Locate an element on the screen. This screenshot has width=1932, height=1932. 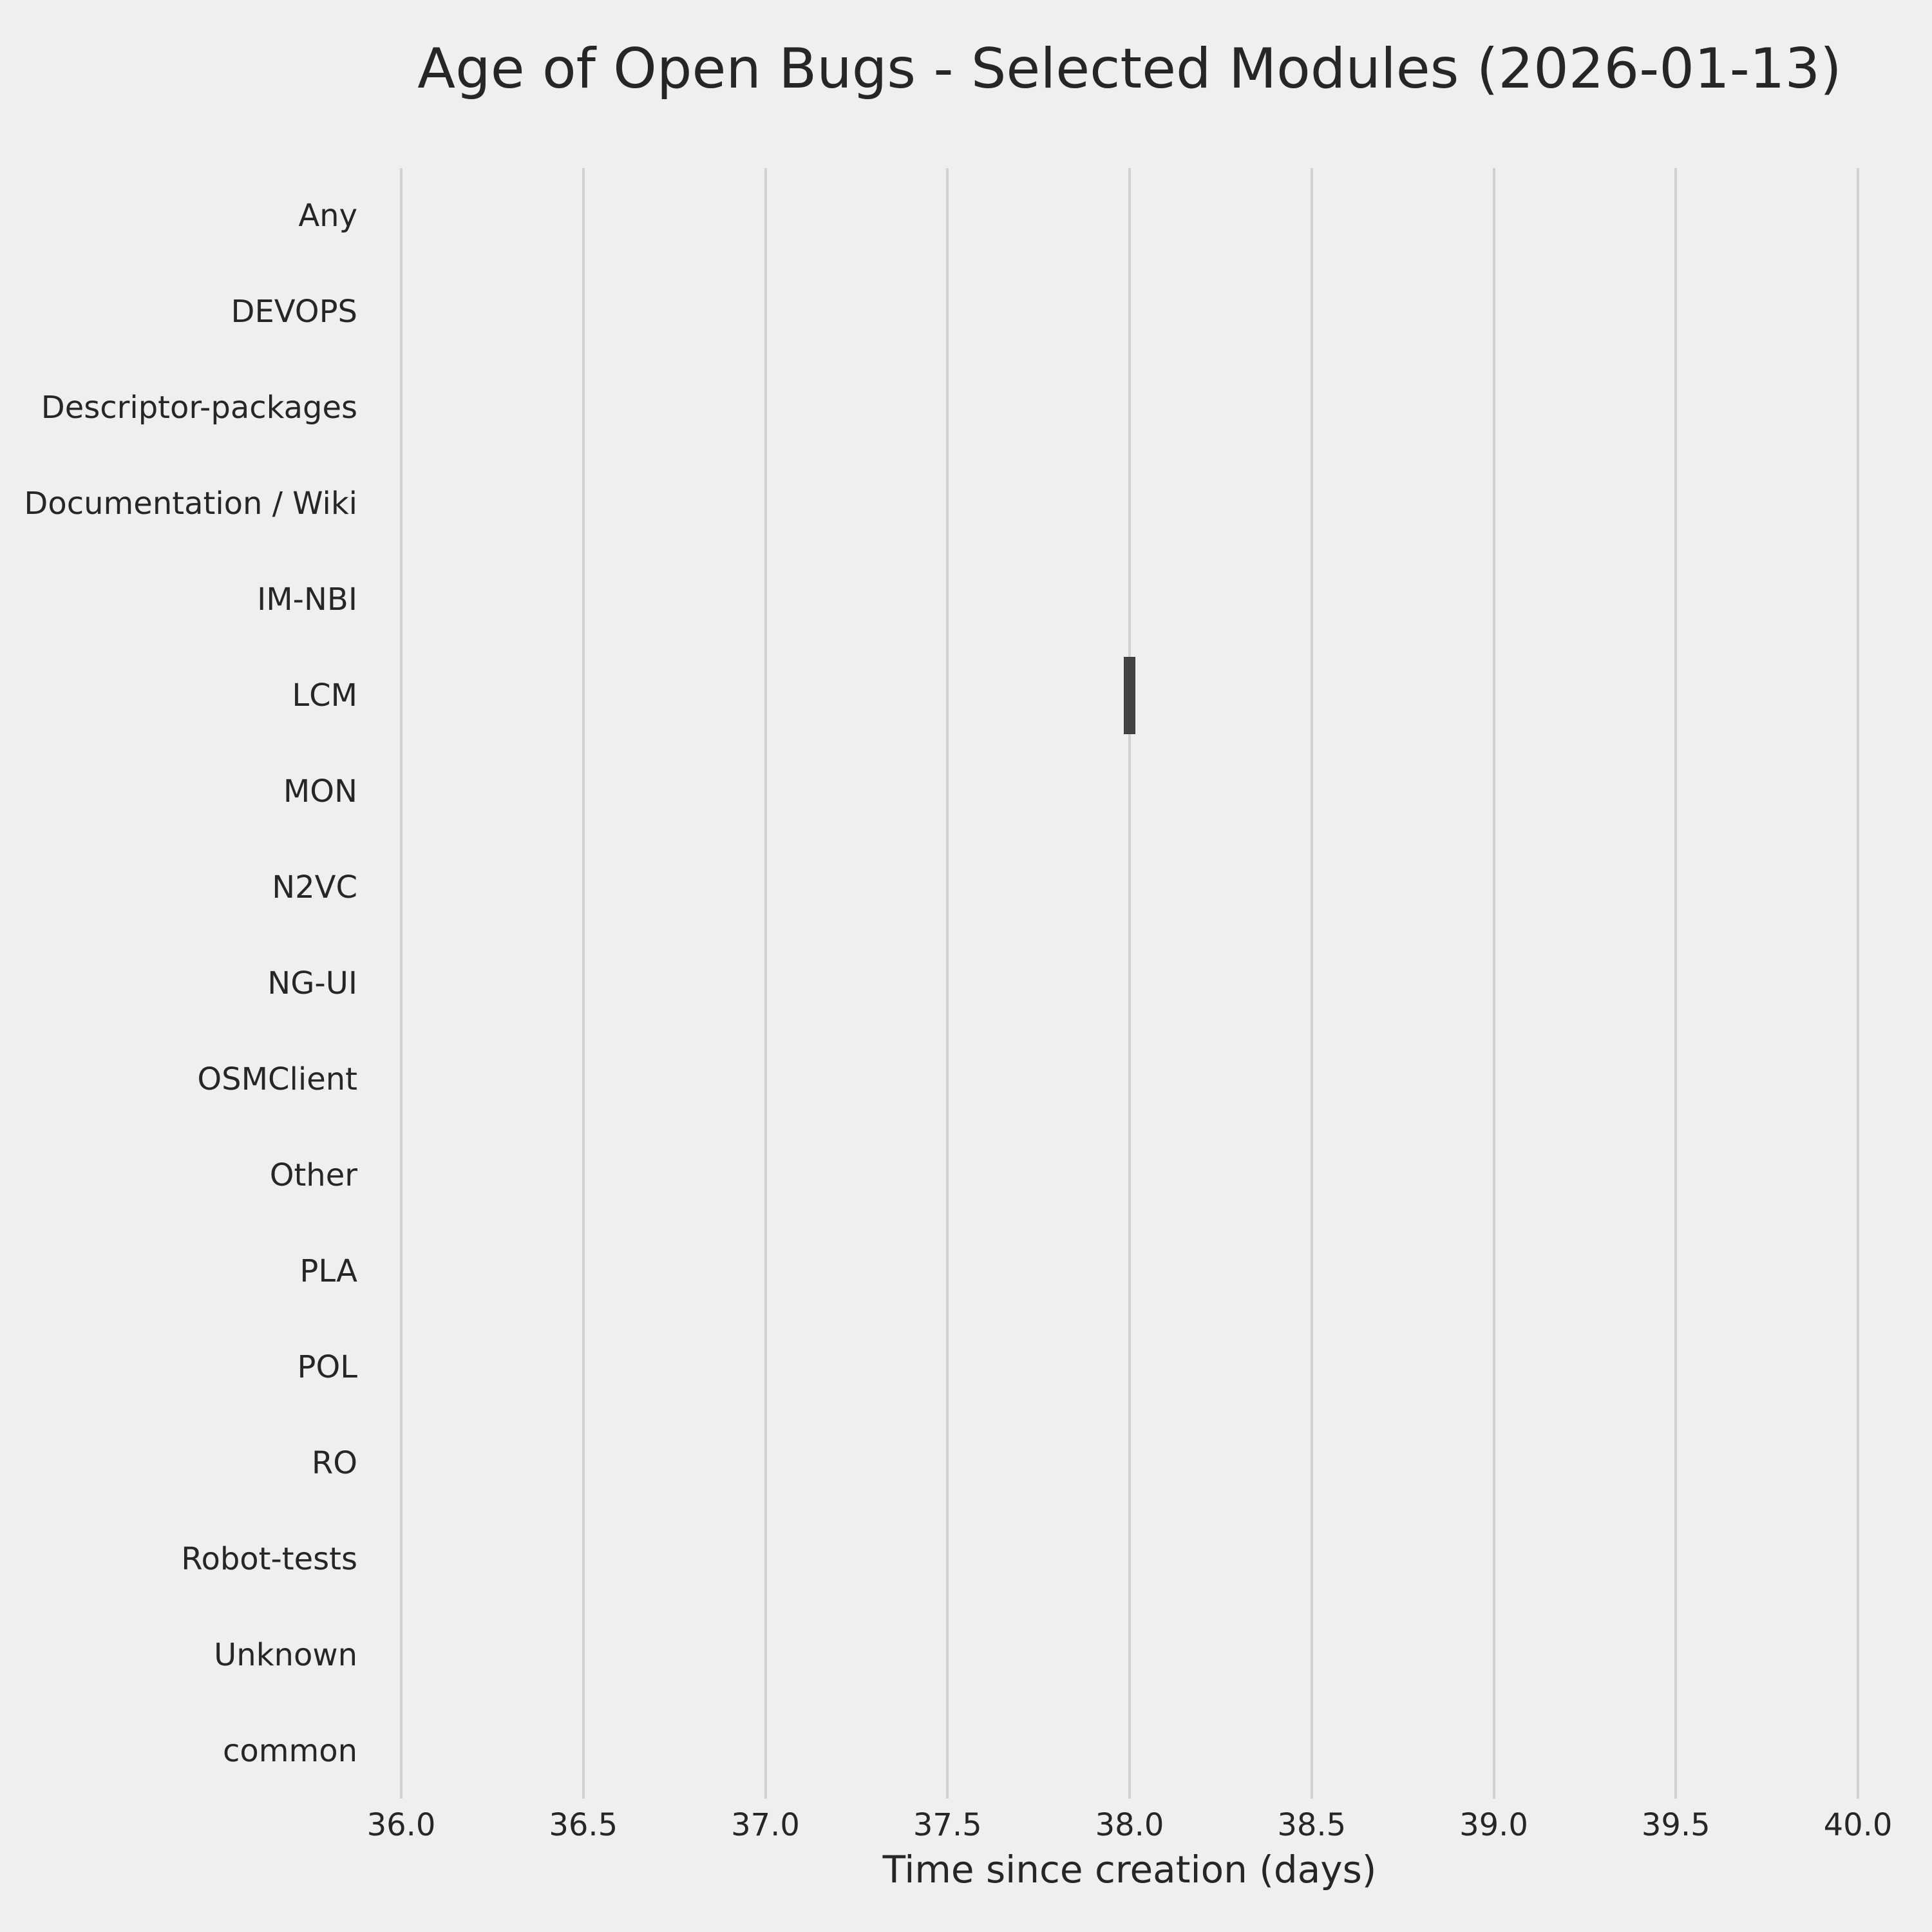
y-tick-label: Other is located at coordinates (313, 1175).